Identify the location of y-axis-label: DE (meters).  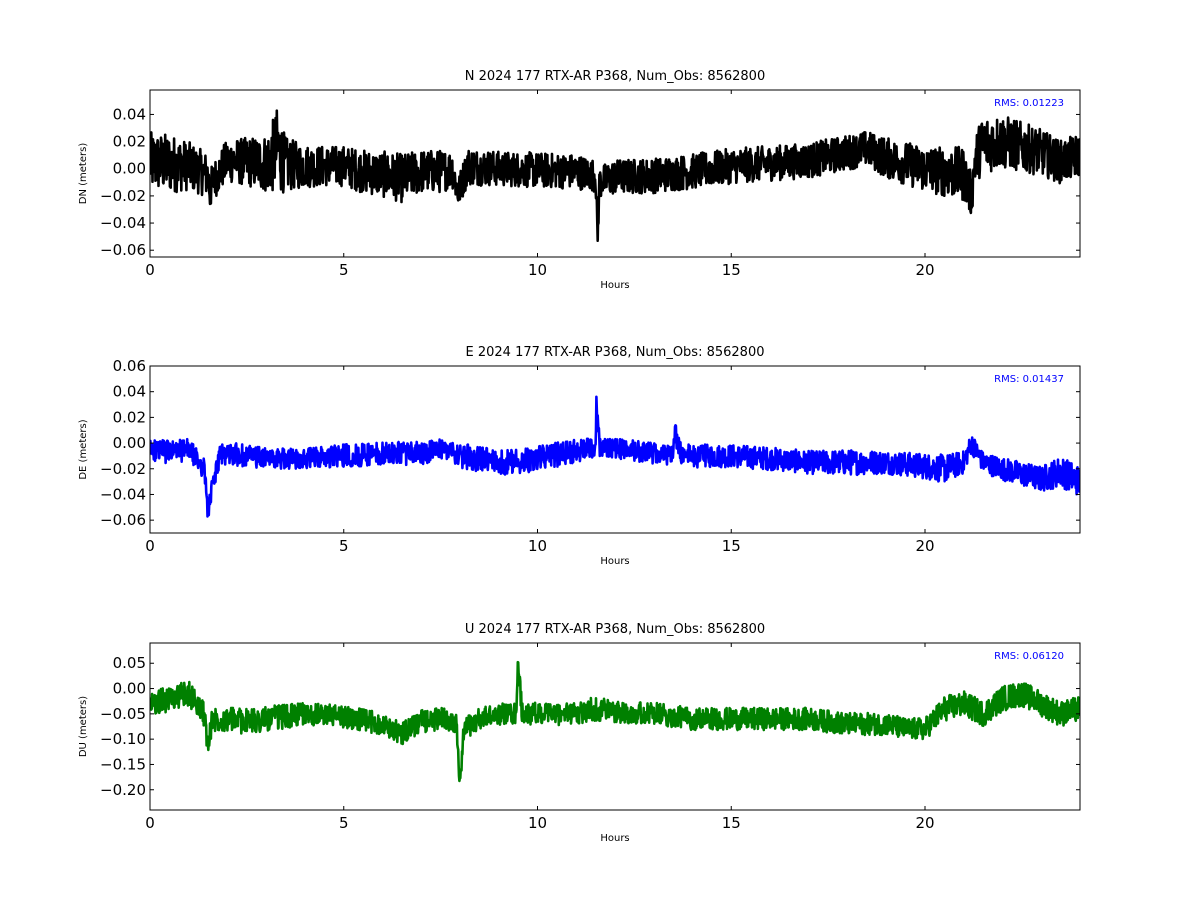
(83, 449).